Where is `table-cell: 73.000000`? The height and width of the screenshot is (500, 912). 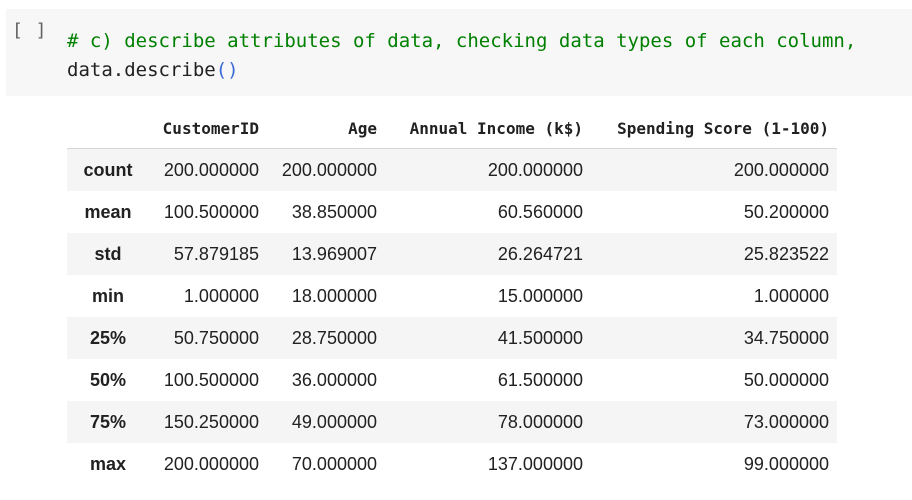
table-cell: 73.000000 is located at coordinates (786, 421).